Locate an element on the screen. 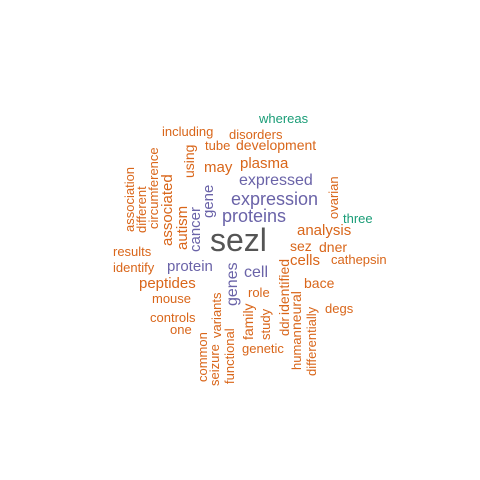 The width and height of the screenshot is (480, 480). word-ovarian: ovarian is located at coordinates (333, 197).